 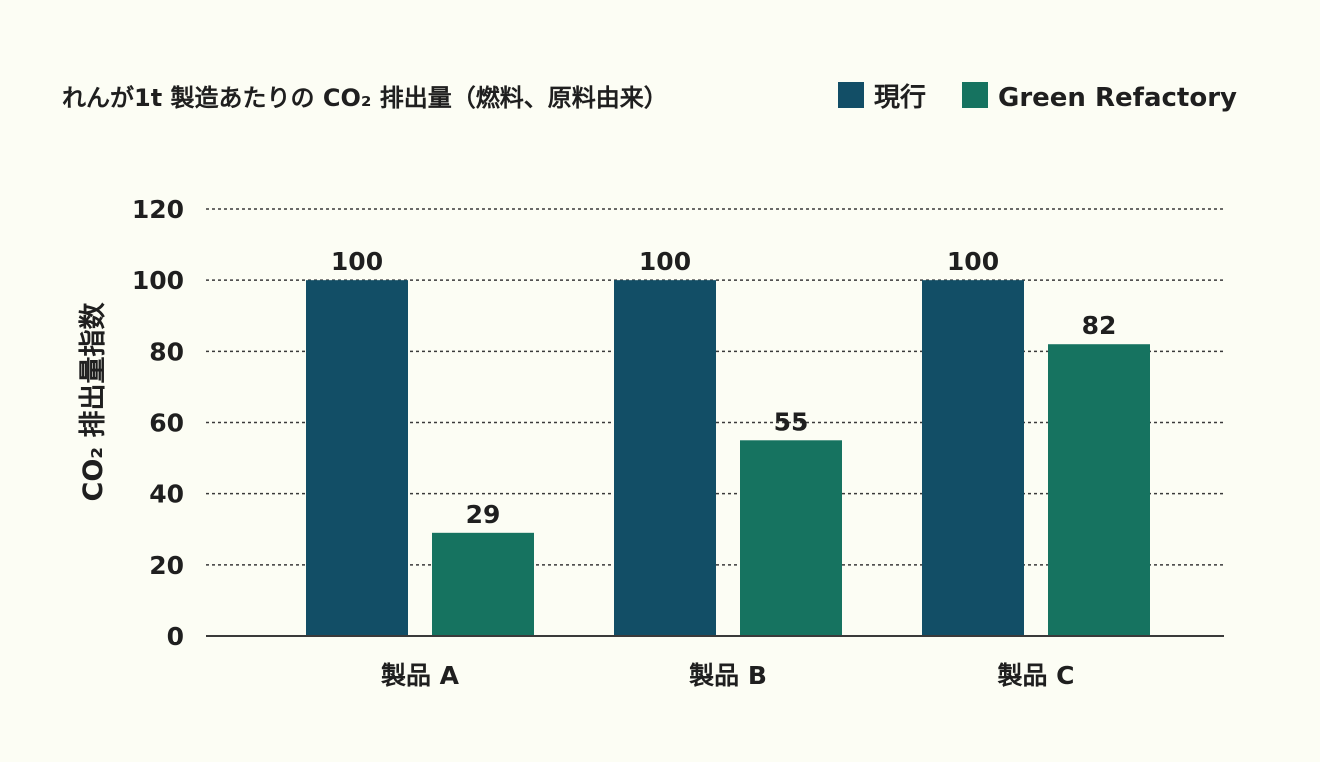 I want to click on category-labels: 製品 A 製品 B 製品 C, so click(x=727, y=675).